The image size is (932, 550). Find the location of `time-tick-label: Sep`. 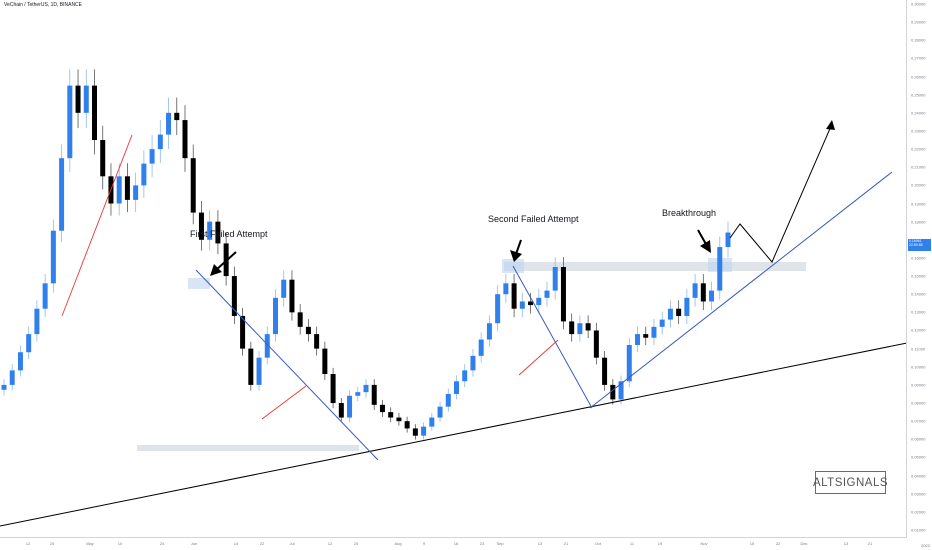

time-tick-label: Sep is located at coordinates (500, 543).